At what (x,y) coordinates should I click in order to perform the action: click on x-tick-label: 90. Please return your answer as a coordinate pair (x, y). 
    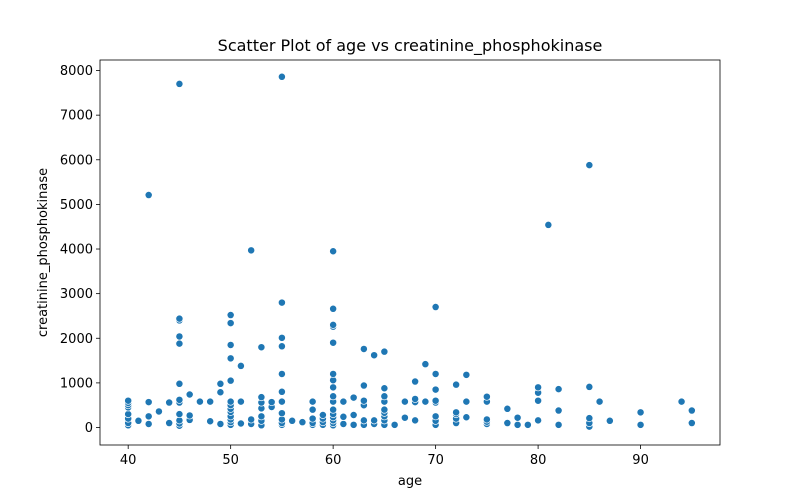
    Looking at the image, I should click on (640, 460).